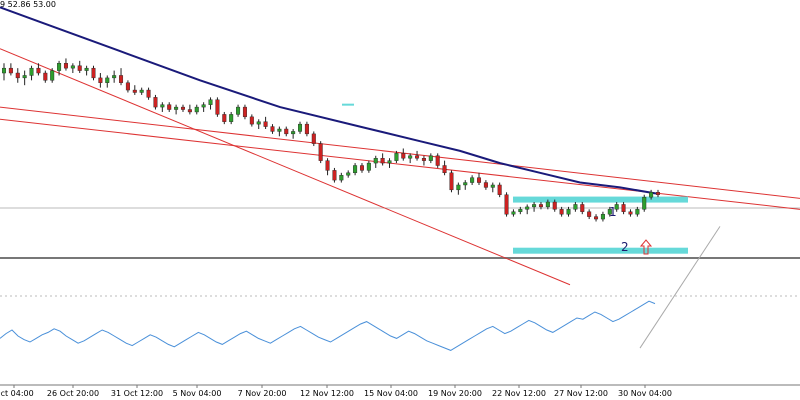 This screenshot has width=800, height=400. What do you see at coordinates (625, 247) in the screenshot?
I see `annotation-label-2: 2` at bounding box center [625, 247].